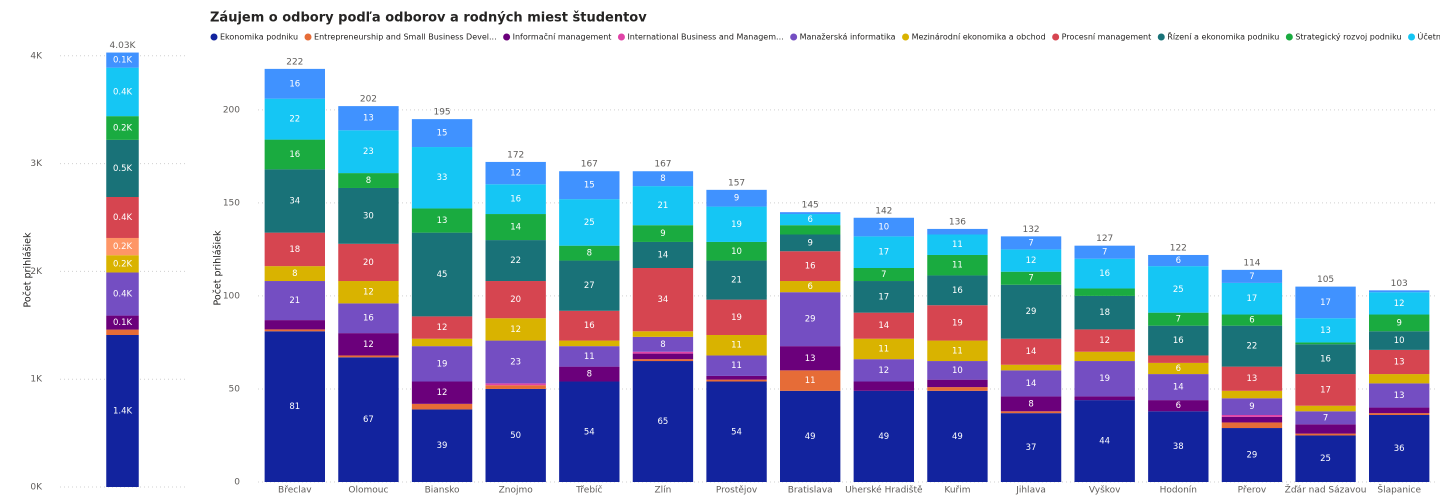 The height and width of the screenshot is (495, 1440). Describe the element at coordinates (294, 407) in the screenshot. I see `data-label: 81` at that location.